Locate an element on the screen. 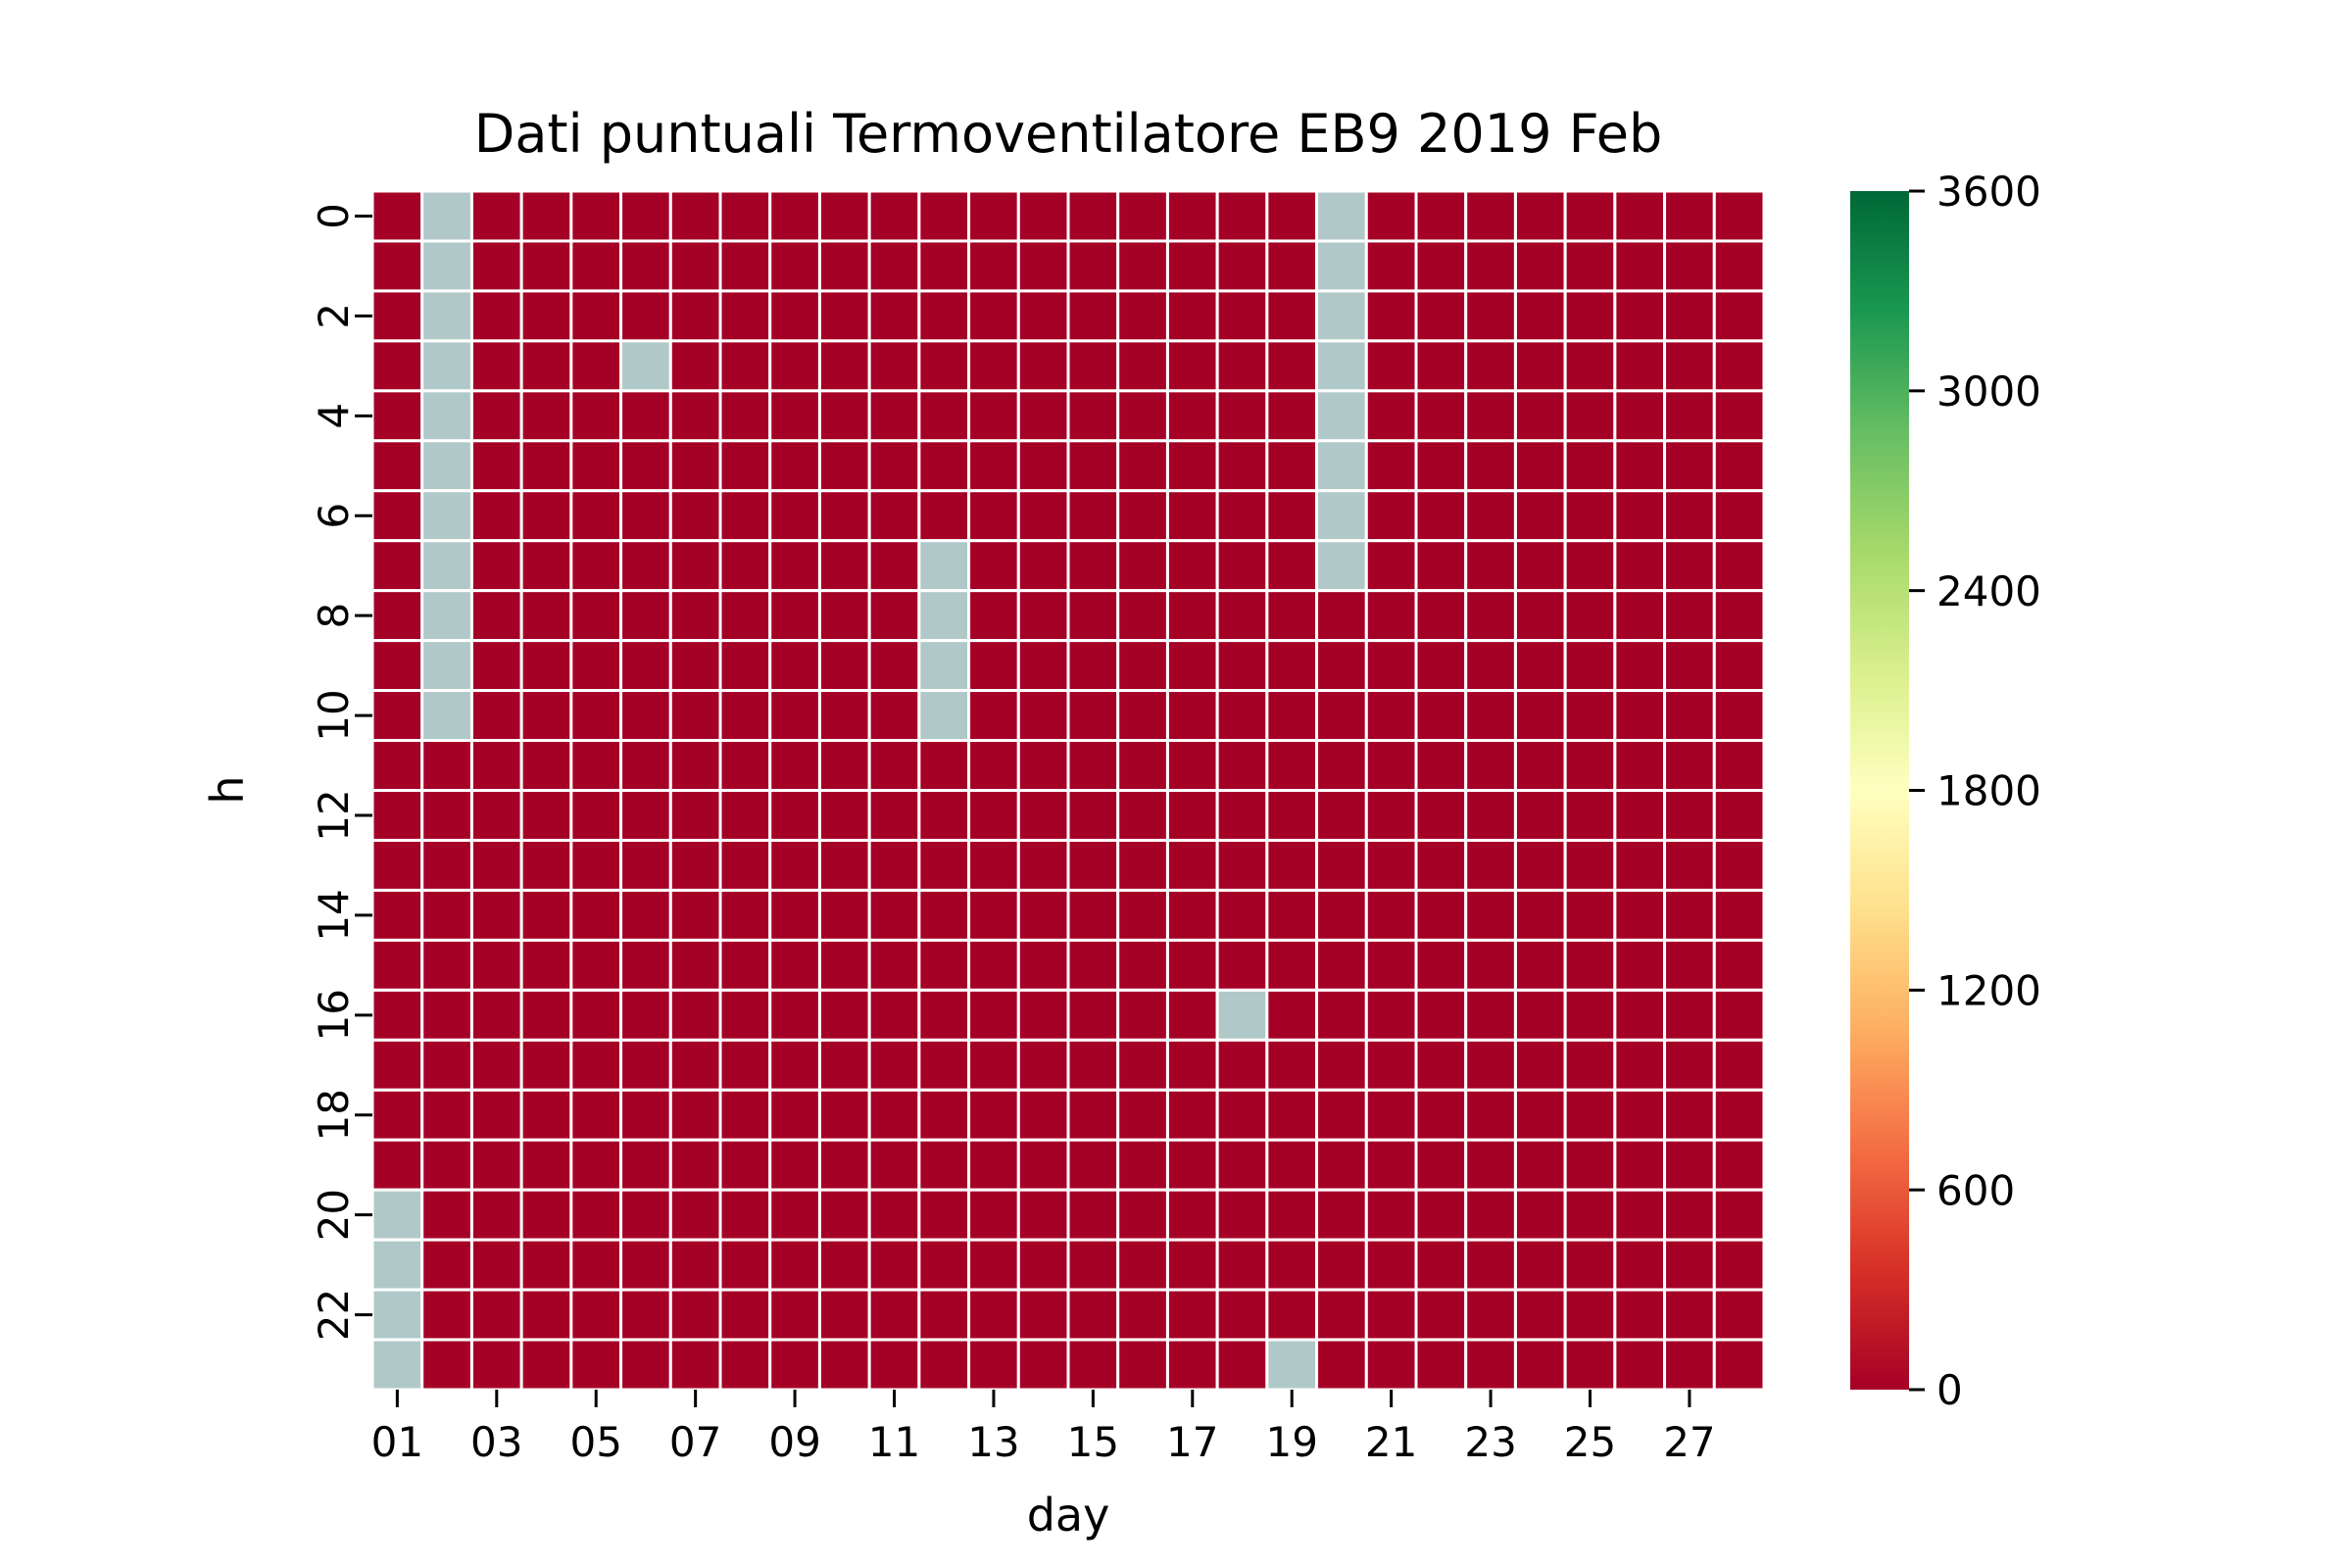 This screenshot has width=2352, height=1568. y-tick-label: 22 is located at coordinates (334, 1315).